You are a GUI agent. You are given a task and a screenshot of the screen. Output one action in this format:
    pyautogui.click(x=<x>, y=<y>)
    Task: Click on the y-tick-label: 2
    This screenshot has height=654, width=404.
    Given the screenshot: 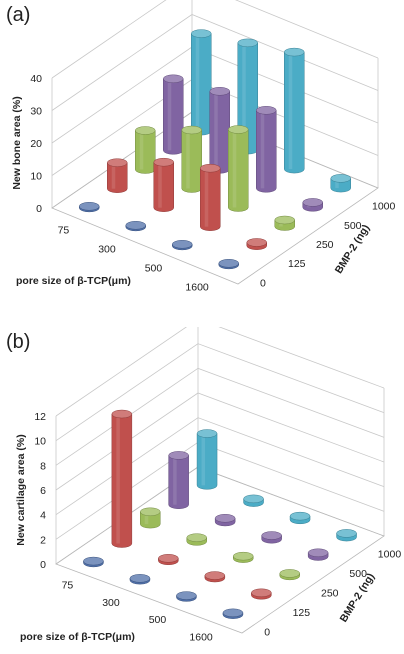 What is the action you would take?
    pyautogui.click(x=43, y=540)
    